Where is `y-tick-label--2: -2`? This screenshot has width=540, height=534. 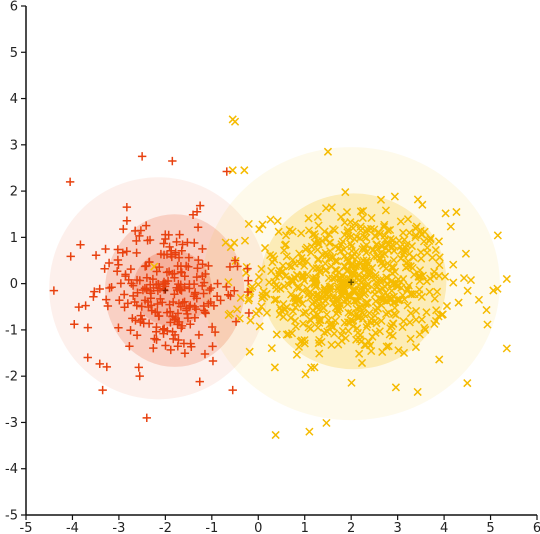
y-tick-label--2: -2 is located at coordinates (11, 377).